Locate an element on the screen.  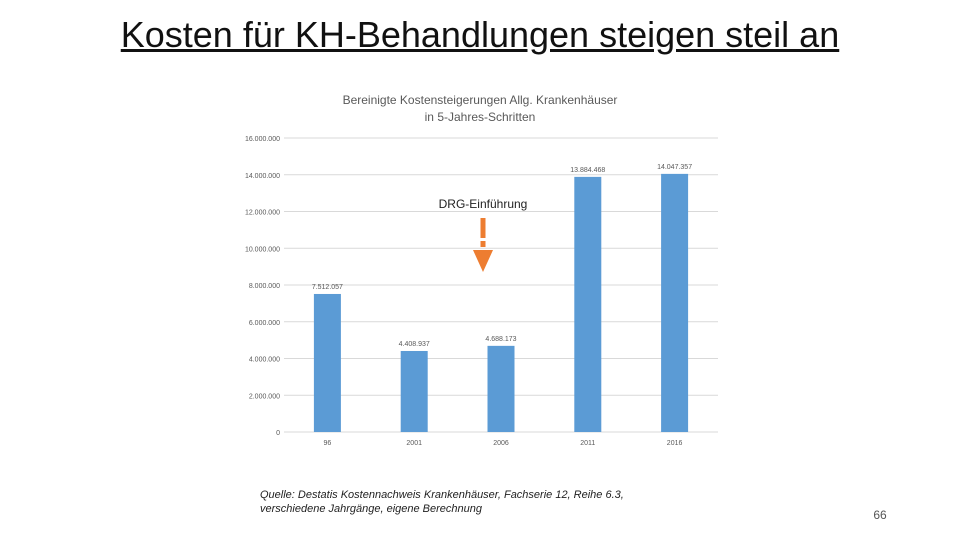
bar-2006 is located at coordinates (501, 388).